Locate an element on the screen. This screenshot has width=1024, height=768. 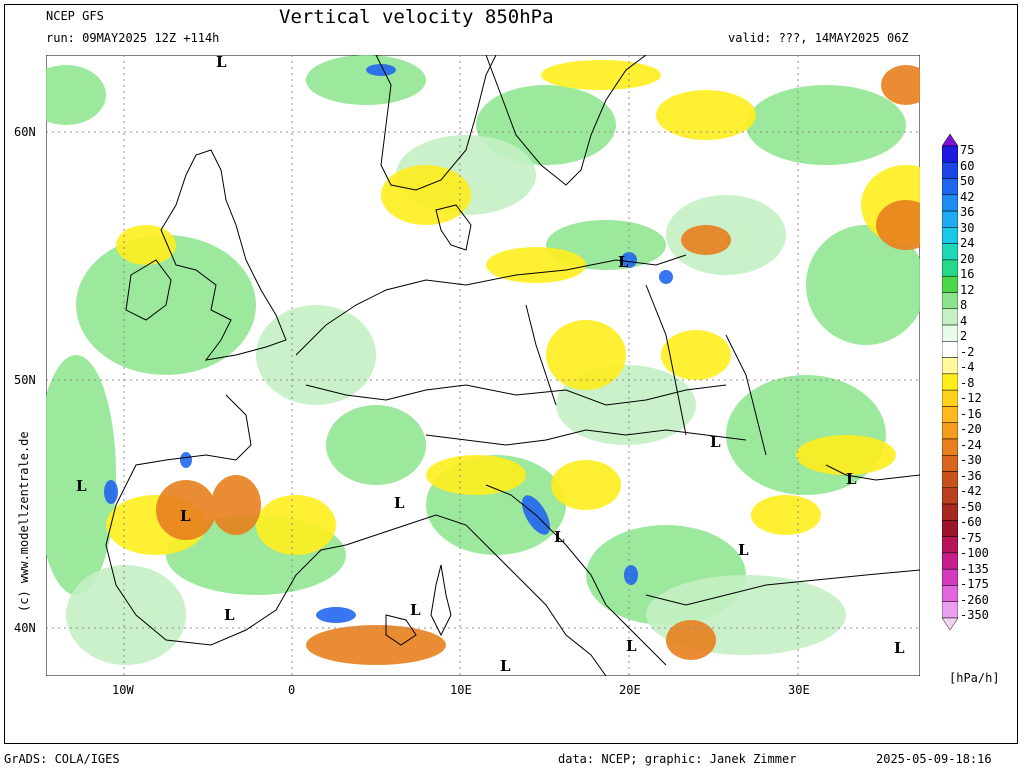
unit-label: [hPa/h] is located at coordinates (974, 678).